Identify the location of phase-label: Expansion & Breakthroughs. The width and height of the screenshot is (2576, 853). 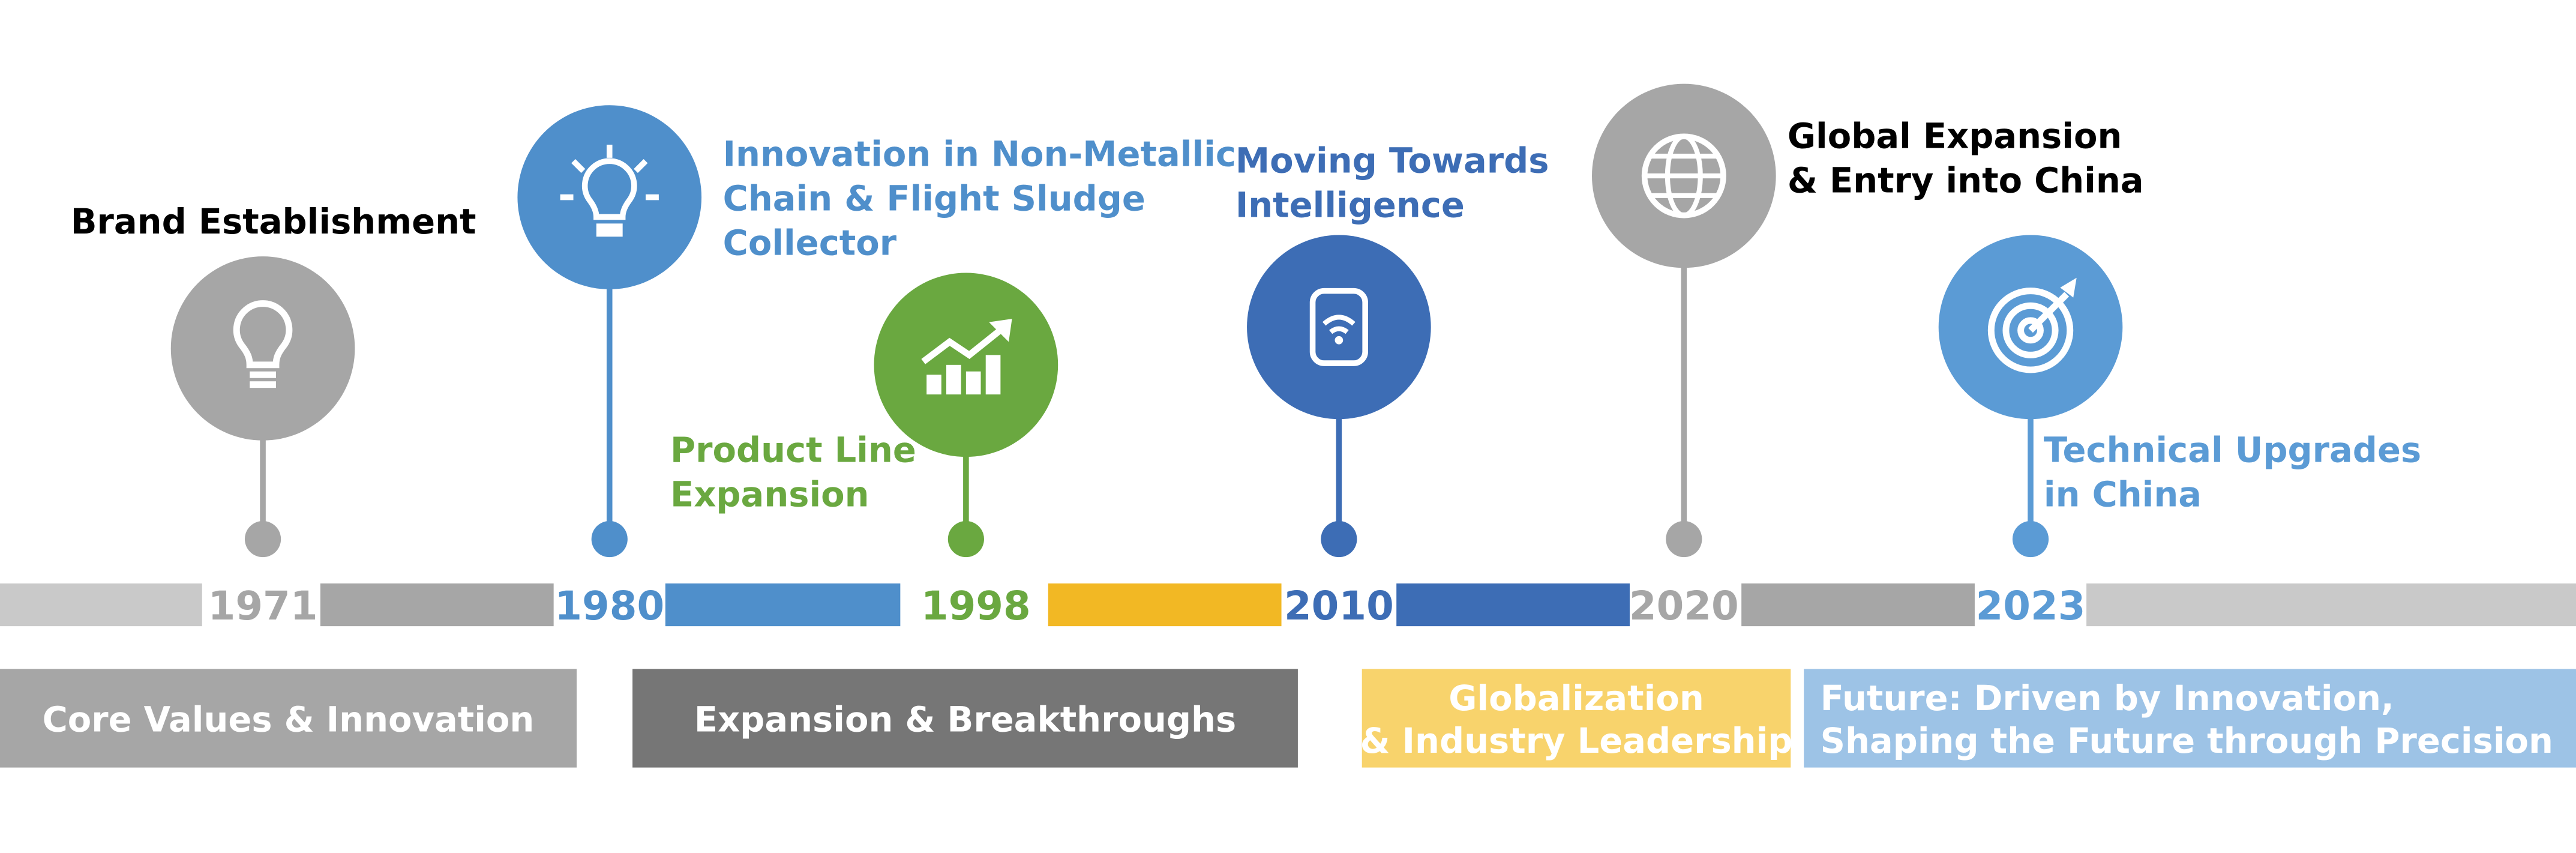
(965, 719).